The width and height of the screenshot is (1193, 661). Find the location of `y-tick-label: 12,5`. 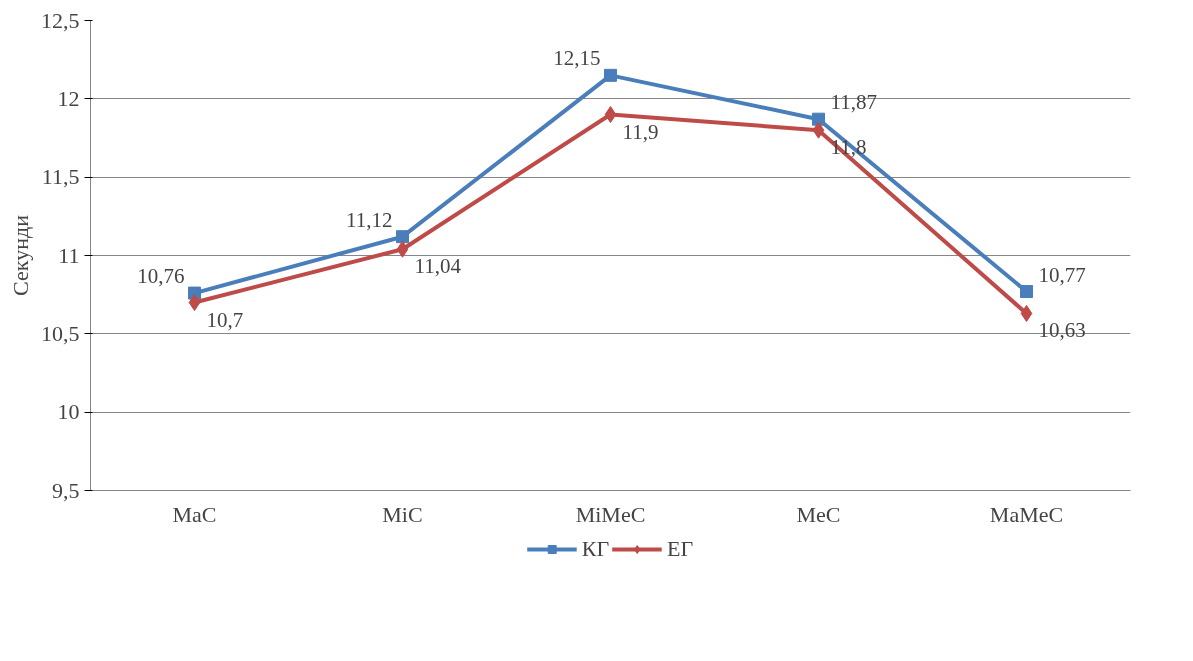

y-tick-label: 12,5 is located at coordinates (60, 20).